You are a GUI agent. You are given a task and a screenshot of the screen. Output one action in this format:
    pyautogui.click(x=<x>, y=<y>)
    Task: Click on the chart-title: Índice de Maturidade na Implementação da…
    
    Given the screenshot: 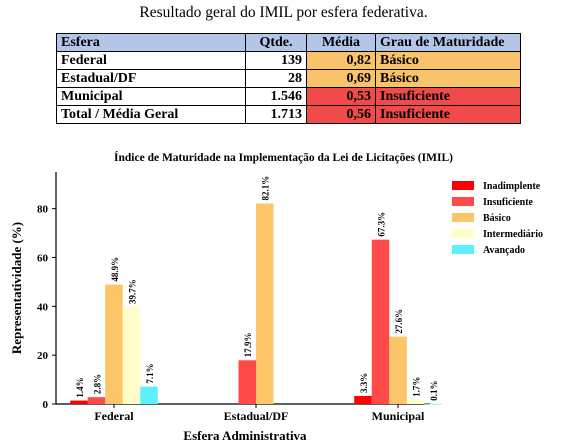 What is the action you would take?
    pyautogui.click(x=283, y=158)
    